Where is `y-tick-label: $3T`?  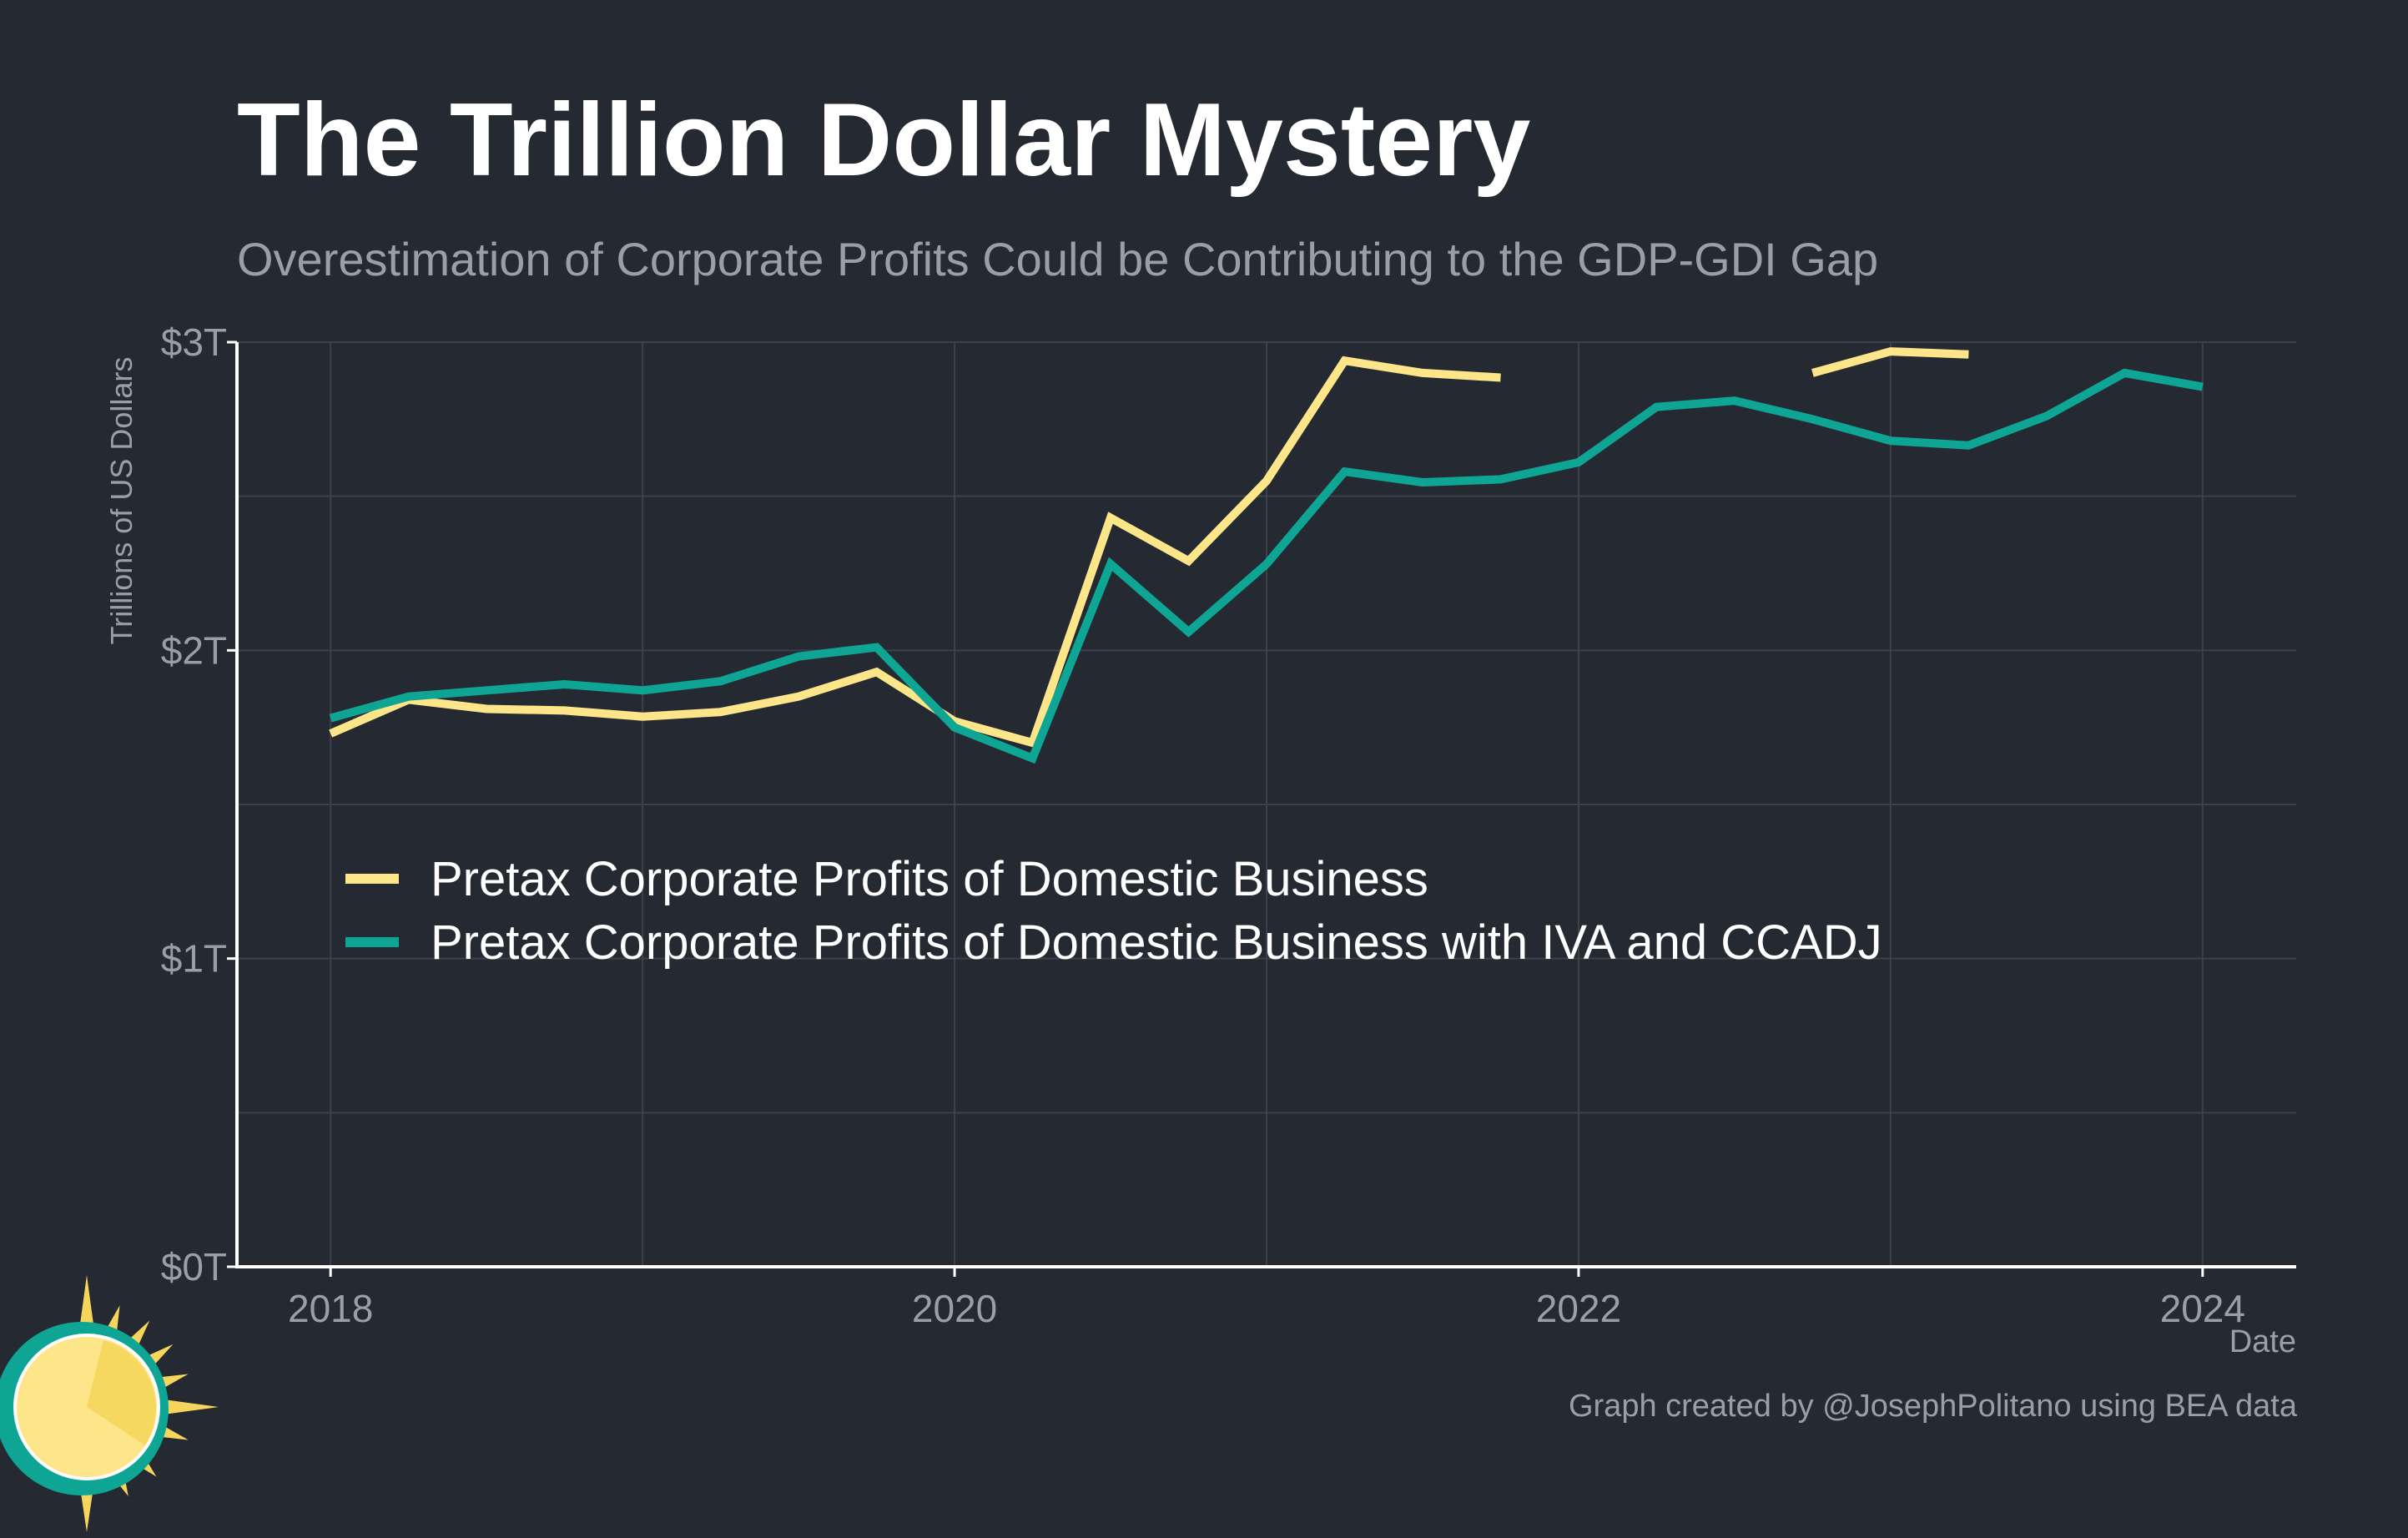 y-tick-label: $3T is located at coordinates (194, 342).